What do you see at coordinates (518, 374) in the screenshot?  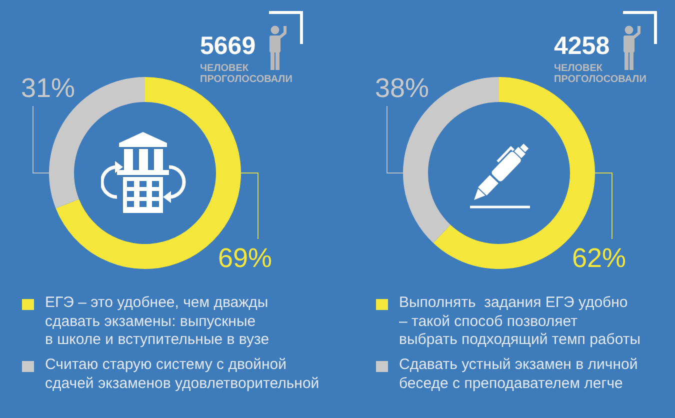 I see `legend-label: Сдавать устный экзамен в личной беседе с преподавателем легче` at bounding box center [518, 374].